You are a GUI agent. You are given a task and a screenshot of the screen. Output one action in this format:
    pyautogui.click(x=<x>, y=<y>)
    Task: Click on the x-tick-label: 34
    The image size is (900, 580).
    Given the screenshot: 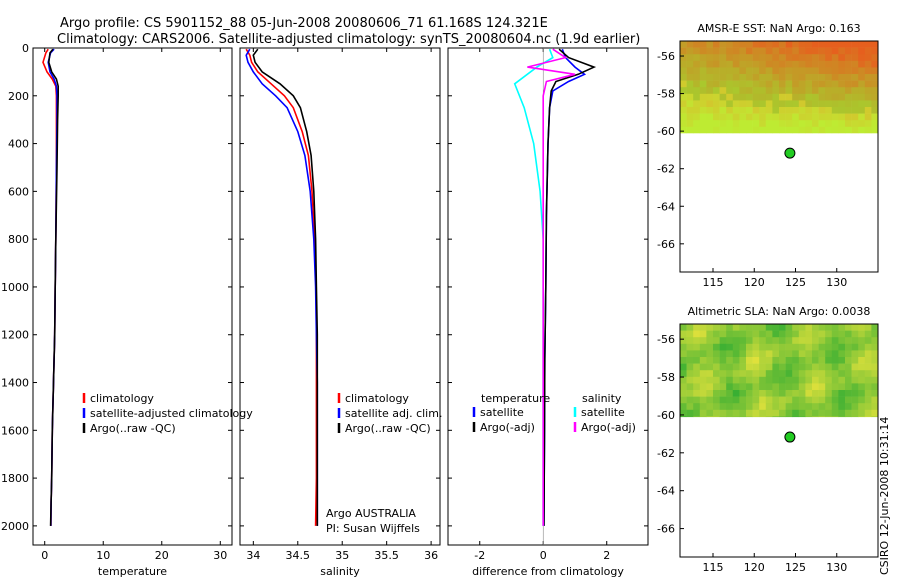 What is the action you would take?
    pyautogui.click(x=253, y=555)
    